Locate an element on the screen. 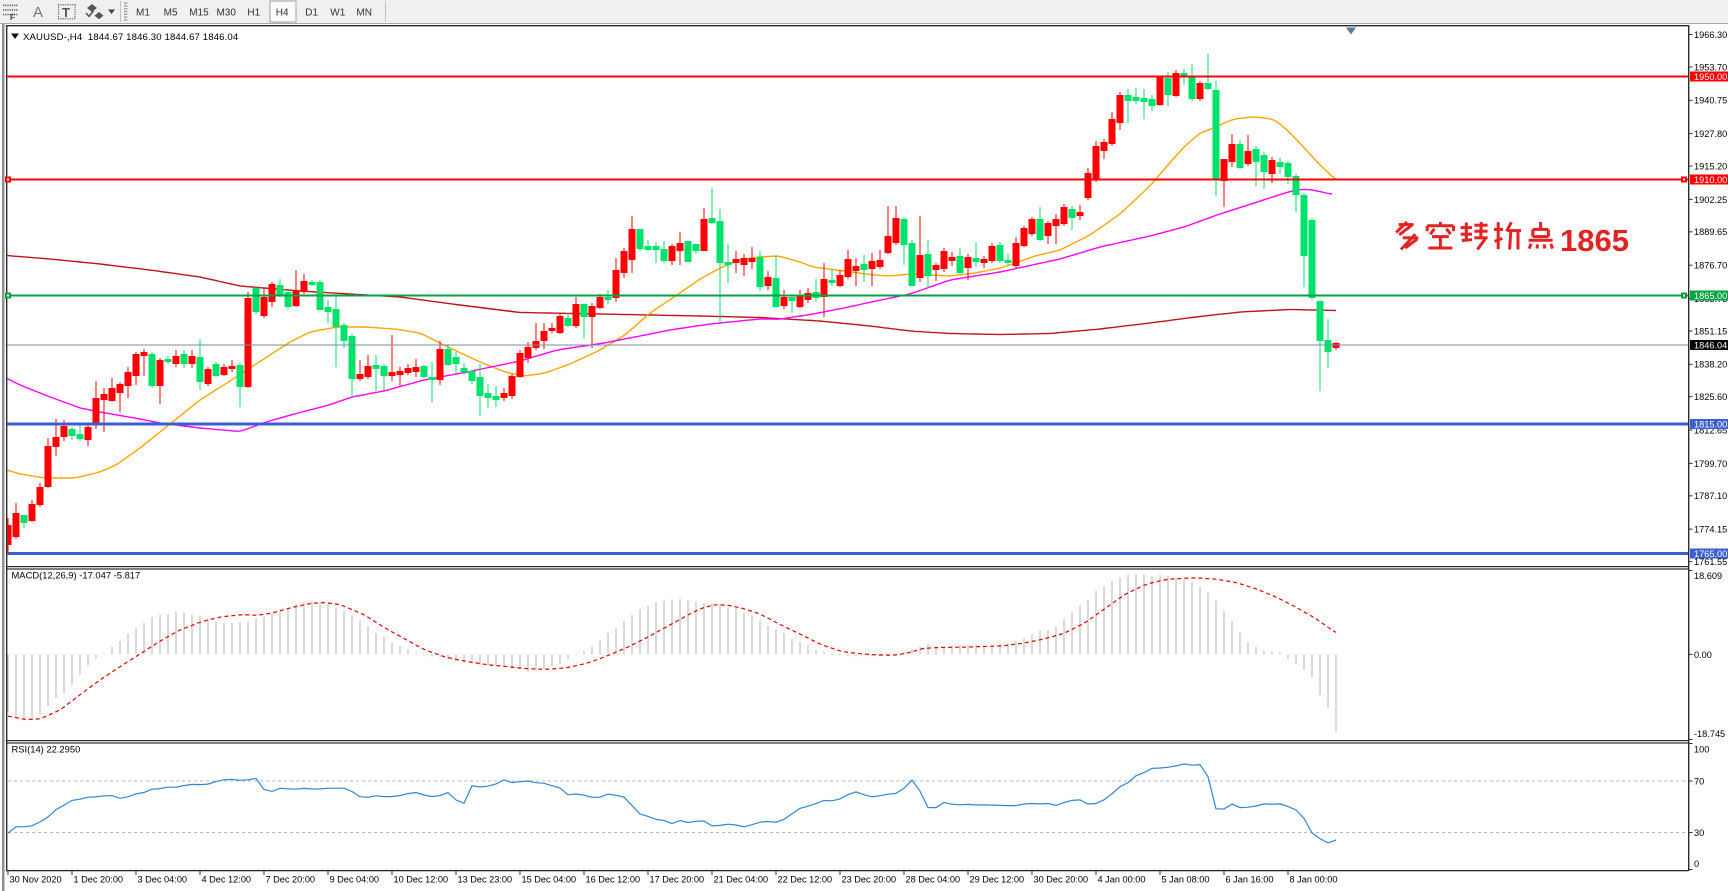 The image size is (1728, 891). svg-text: 0 is located at coordinates (1696, 864).